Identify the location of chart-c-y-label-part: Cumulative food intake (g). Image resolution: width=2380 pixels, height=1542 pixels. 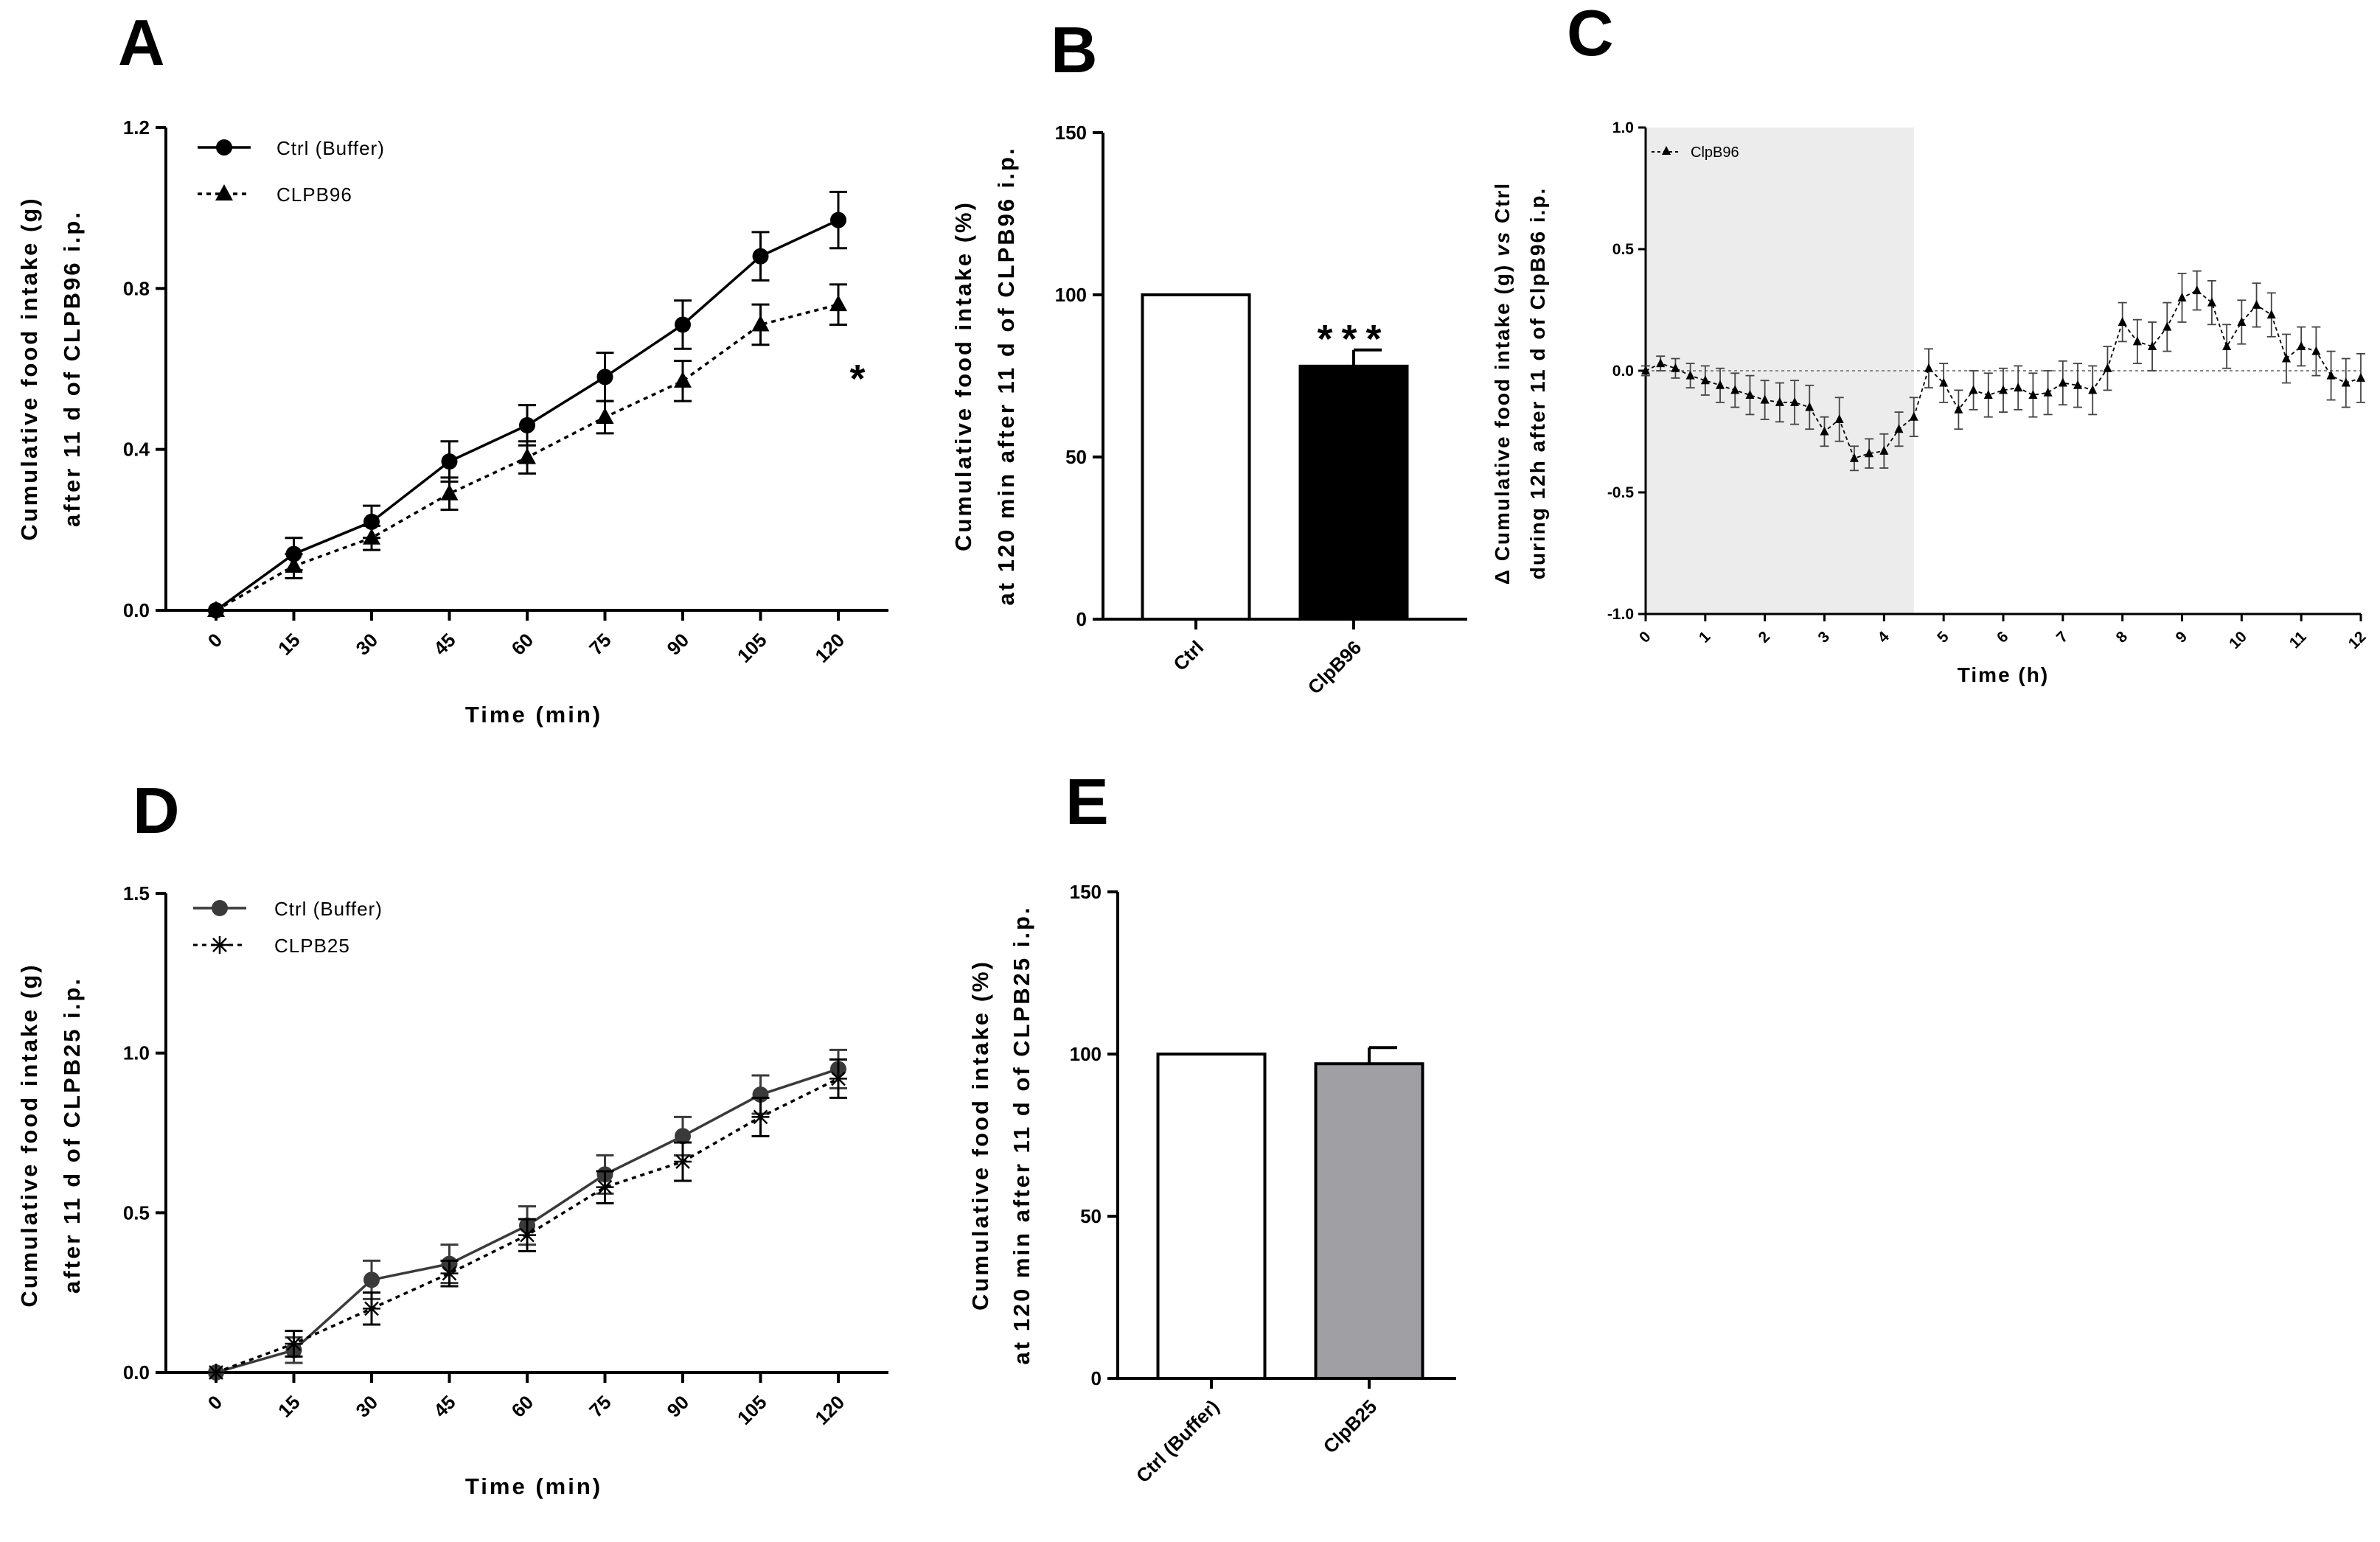
(1502, 412).